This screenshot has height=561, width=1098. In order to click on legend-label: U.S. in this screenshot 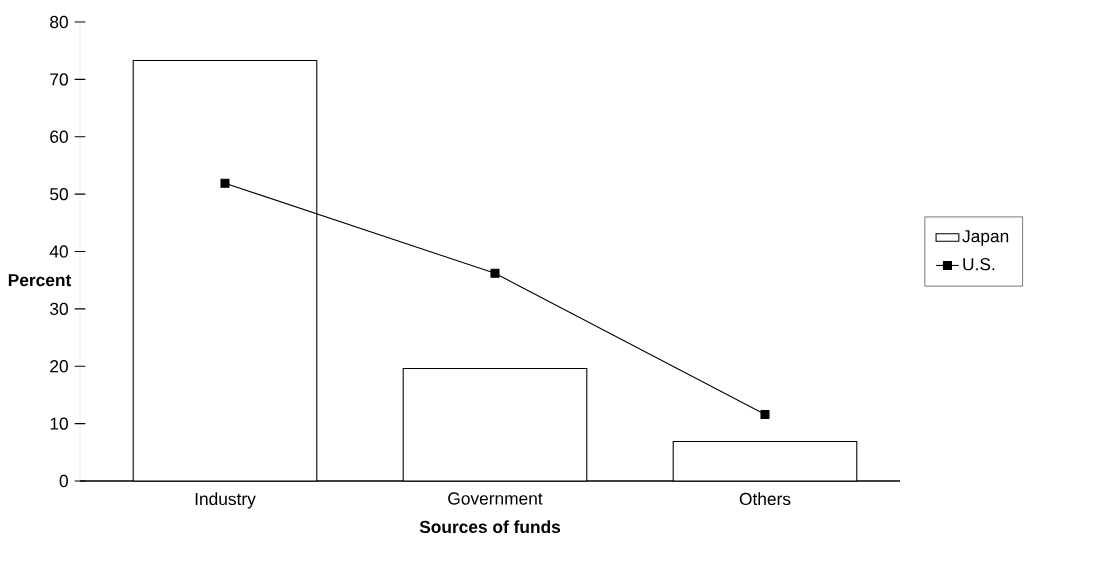, I will do `click(979, 264)`.